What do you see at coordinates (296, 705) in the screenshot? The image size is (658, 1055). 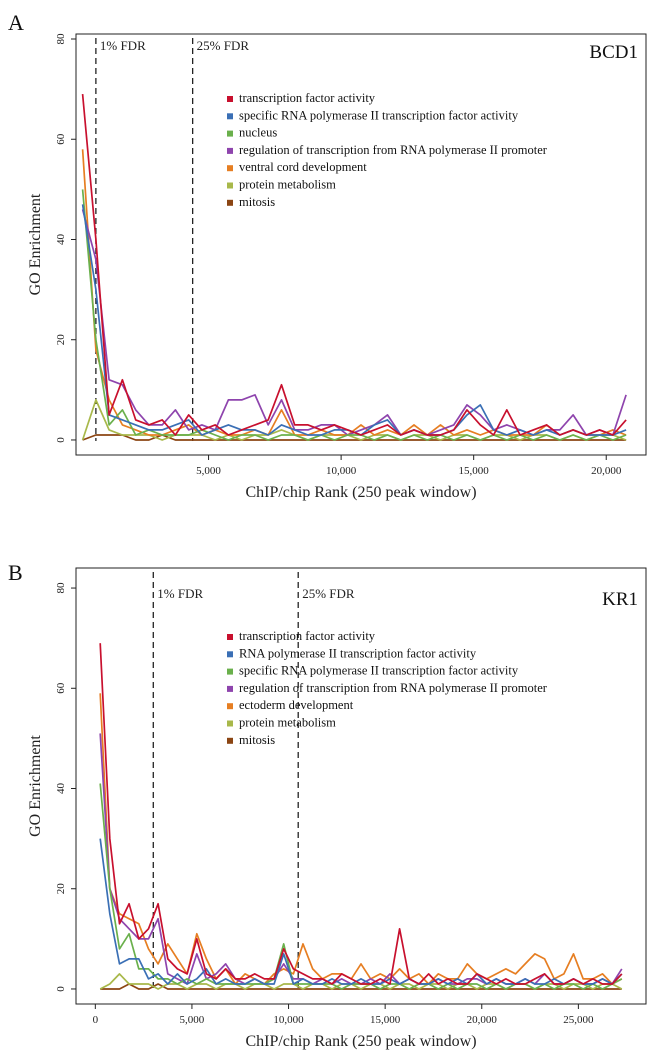 I see `legend-entry: ectoderm development` at bounding box center [296, 705].